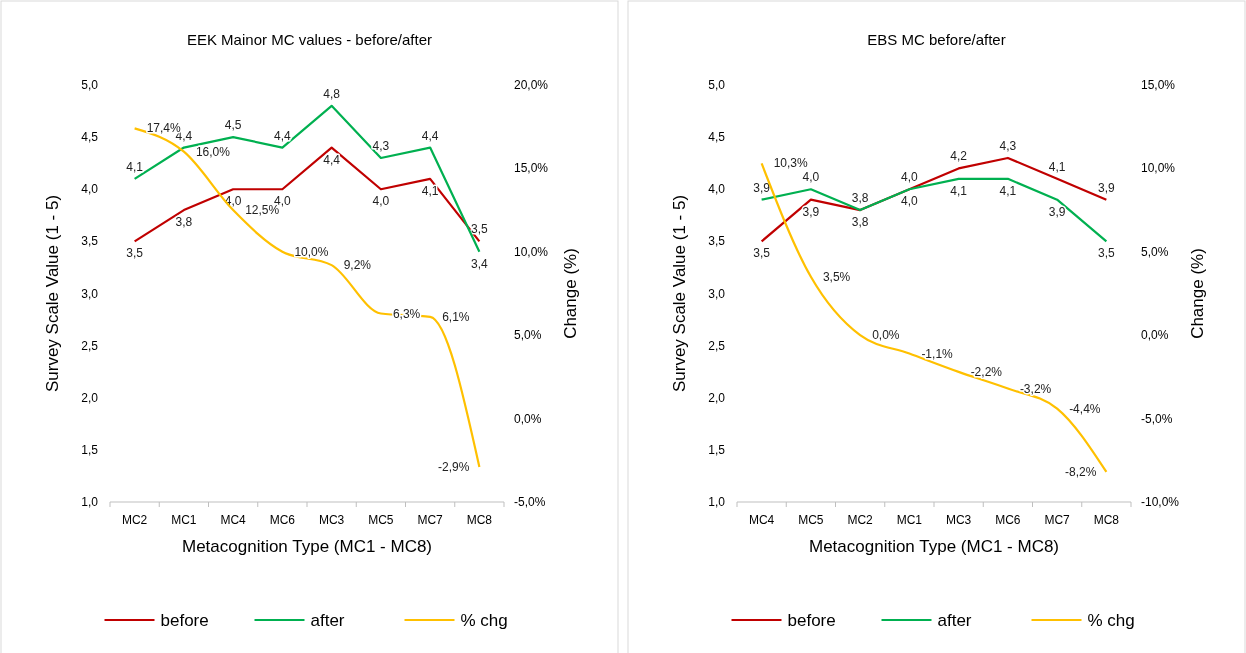 This screenshot has height=653, width=1246. What do you see at coordinates (1035, 388) in the screenshot?
I see `data-label: -3,2%` at bounding box center [1035, 388].